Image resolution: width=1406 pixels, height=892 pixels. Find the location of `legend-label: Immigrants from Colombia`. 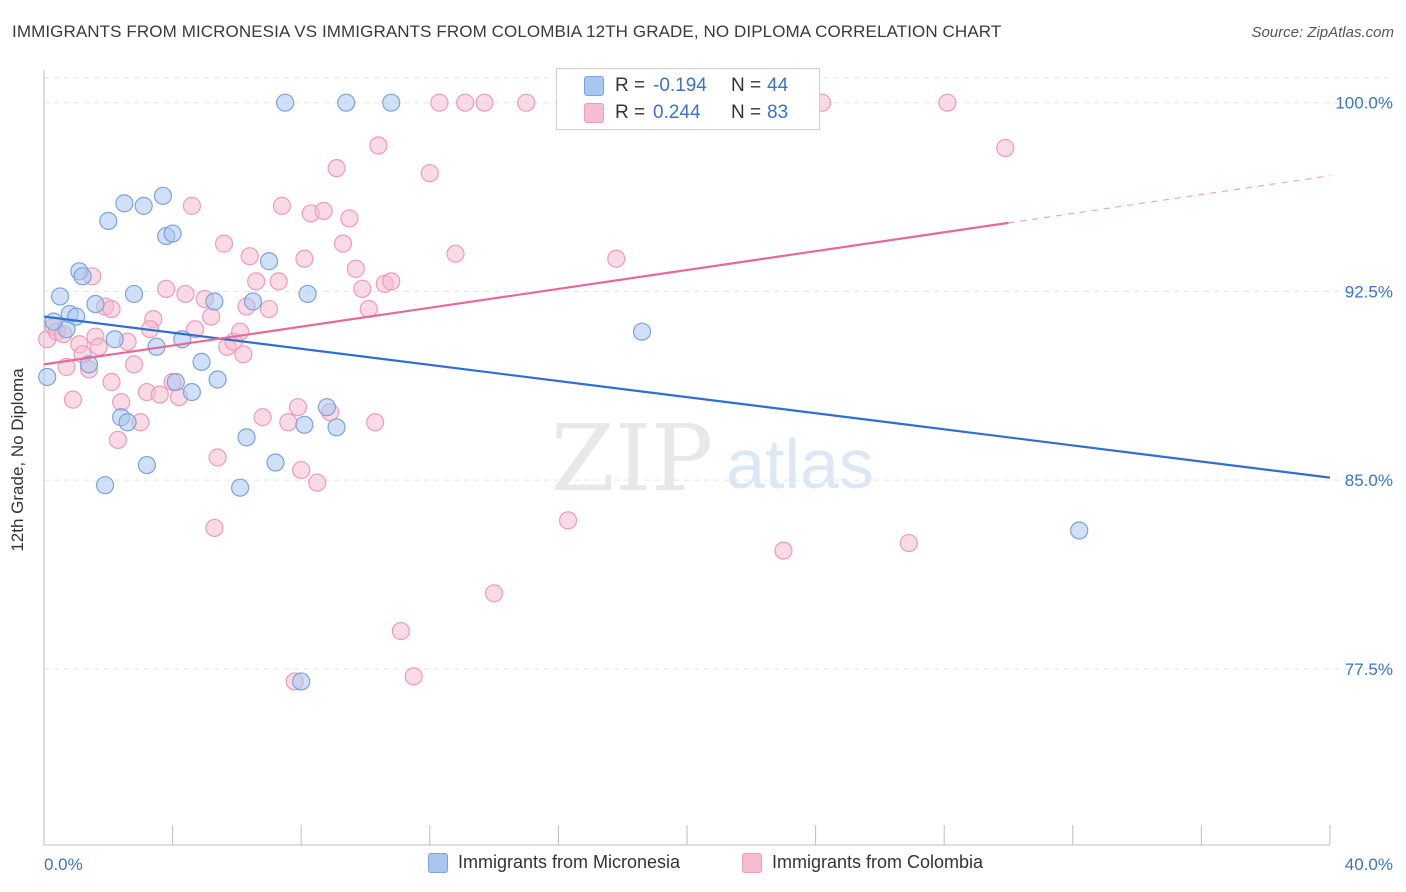

legend-label: Immigrants from Colombia is located at coordinates (878, 862).